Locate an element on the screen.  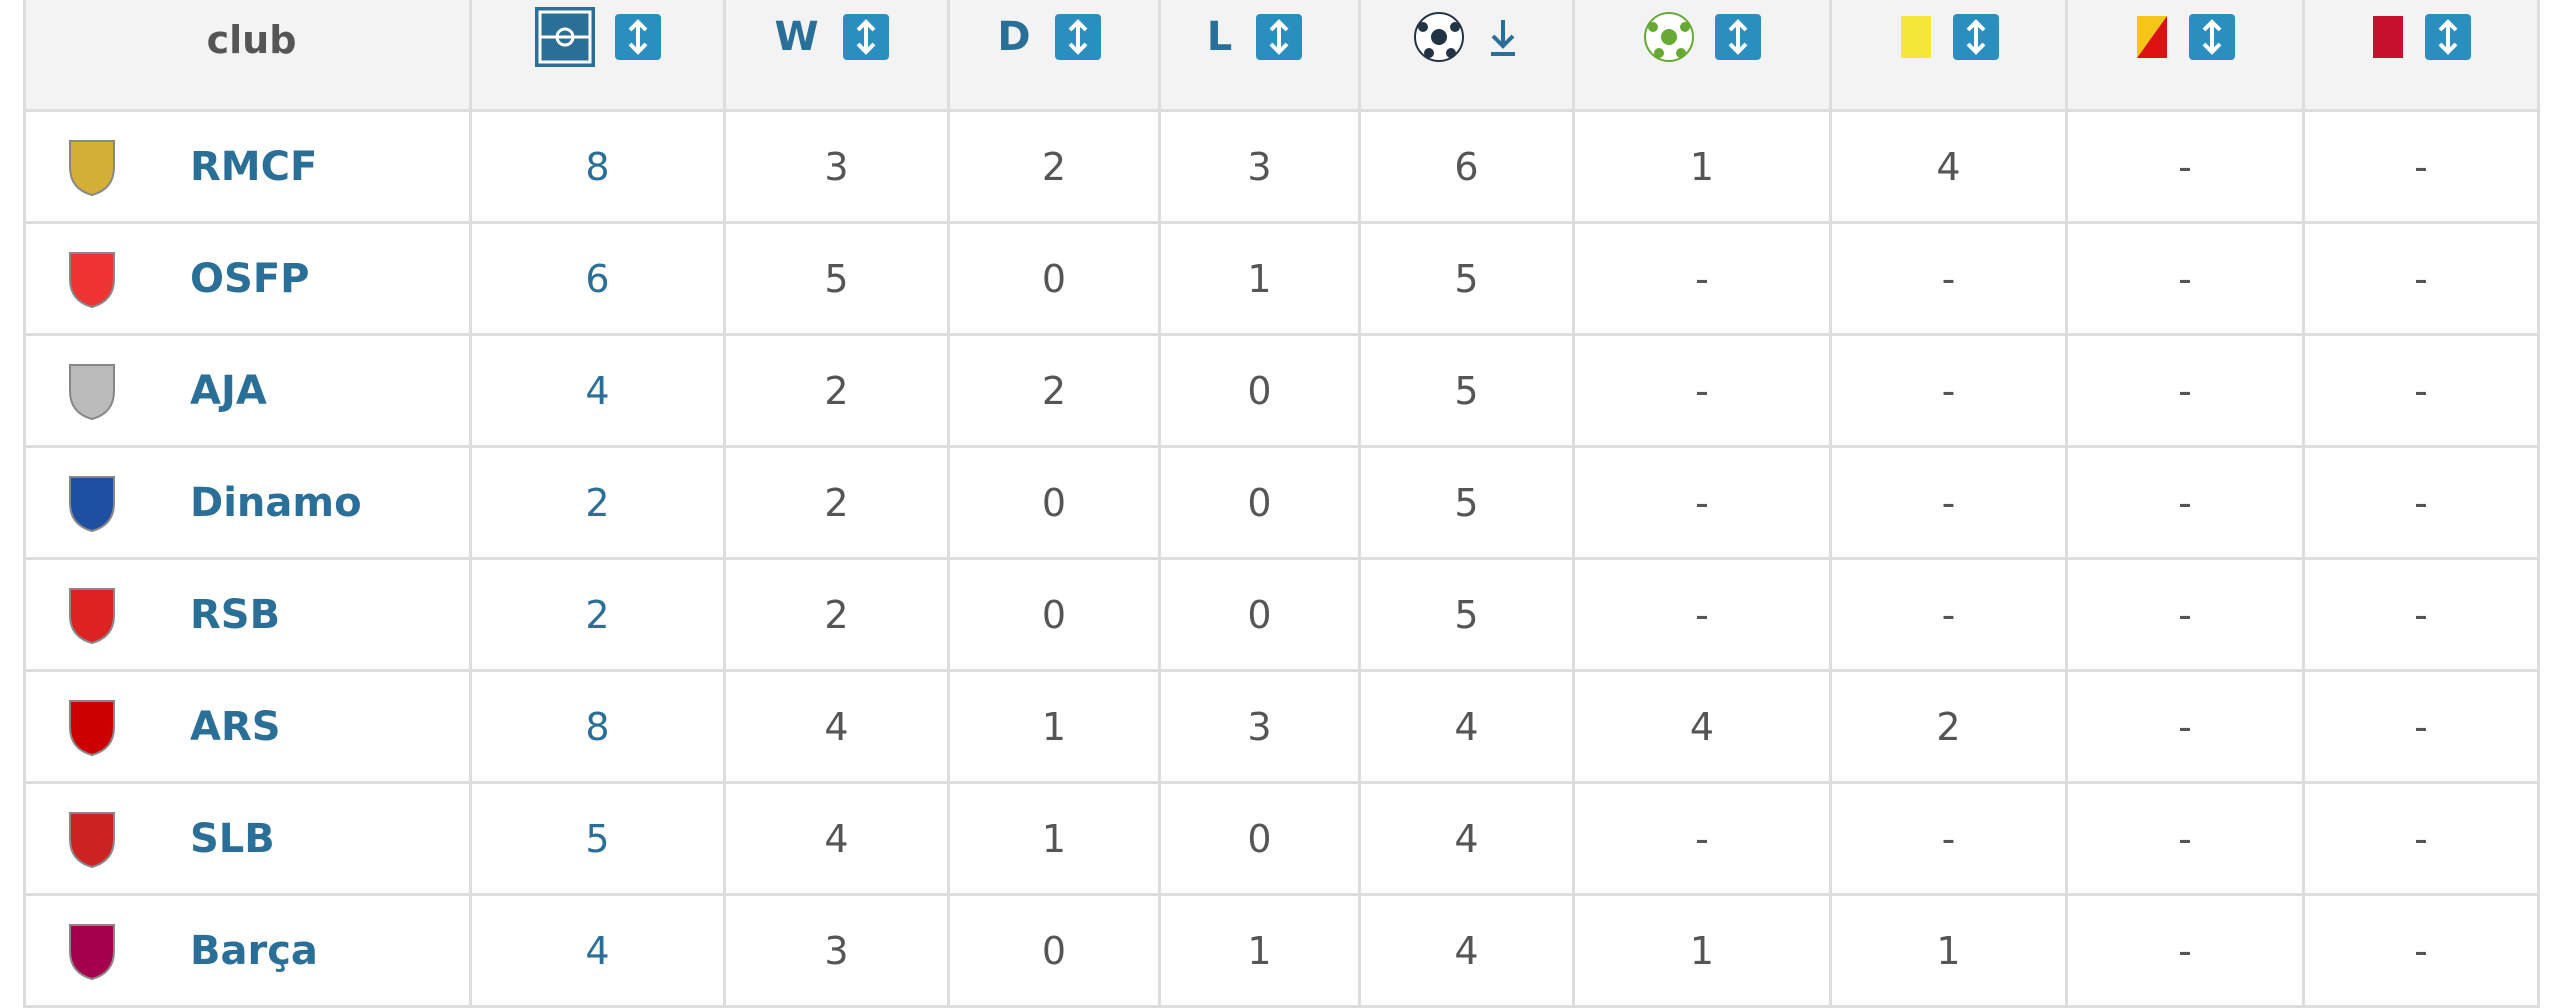
yellow-red-card-icon is located at coordinates (2152, 36).